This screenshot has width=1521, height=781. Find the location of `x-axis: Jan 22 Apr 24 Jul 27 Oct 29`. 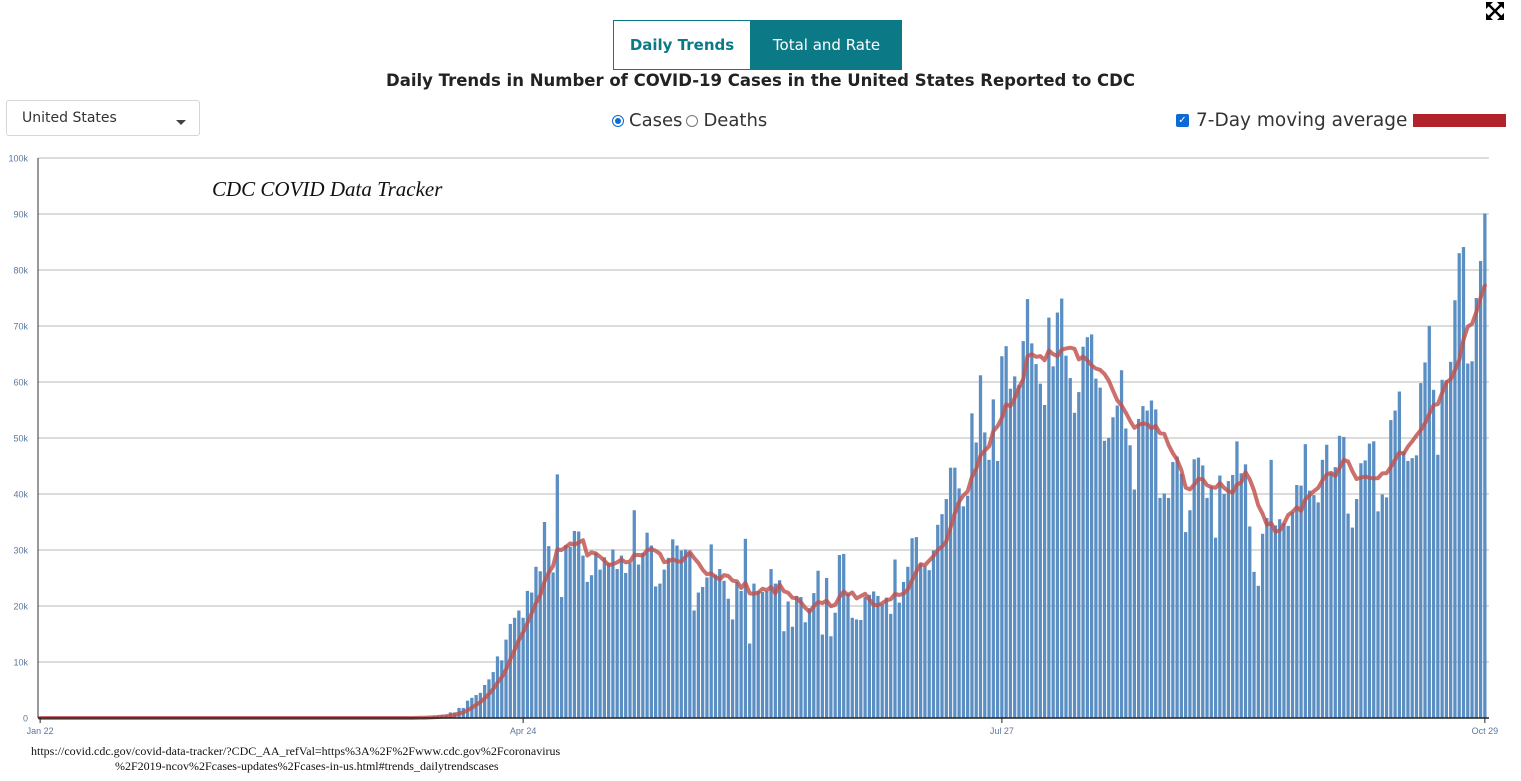

x-axis: Jan 22 Apr 24 Jul 27 Oct 29 is located at coordinates (762, 726).